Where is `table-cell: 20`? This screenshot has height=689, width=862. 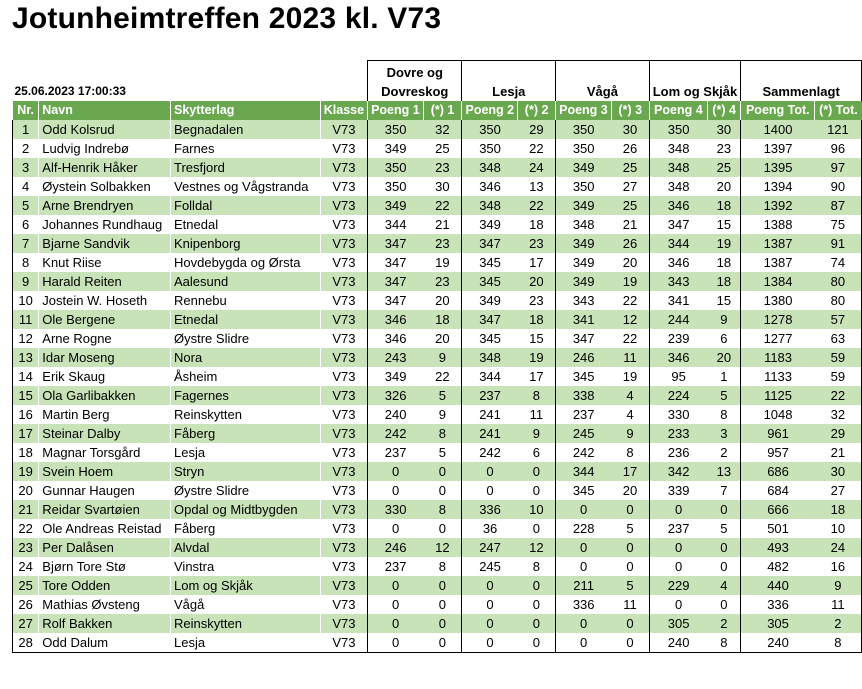 table-cell: 20 is located at coordinates (724, 357).